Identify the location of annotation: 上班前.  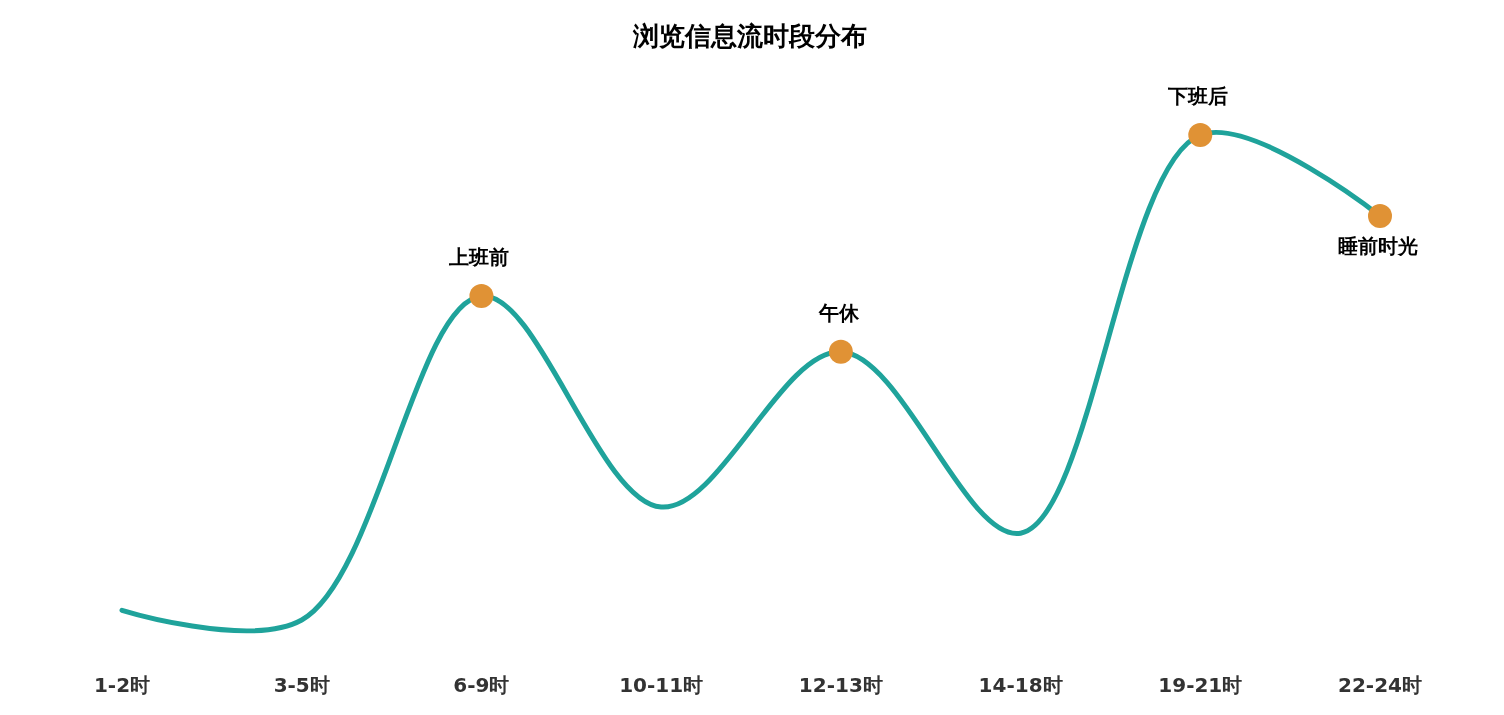
(479, 257).